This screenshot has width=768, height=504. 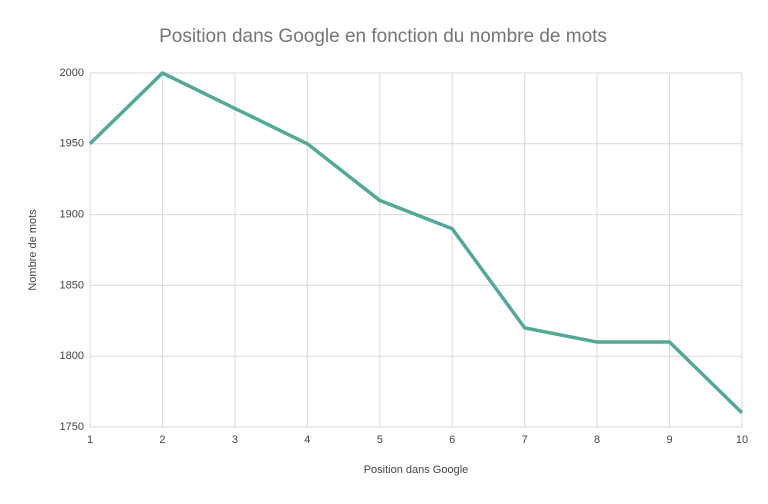 What do you see at coordinates (597, 440) in the screenshot?
I see `x-tick-label: 8` at bounding box center [597, 440].